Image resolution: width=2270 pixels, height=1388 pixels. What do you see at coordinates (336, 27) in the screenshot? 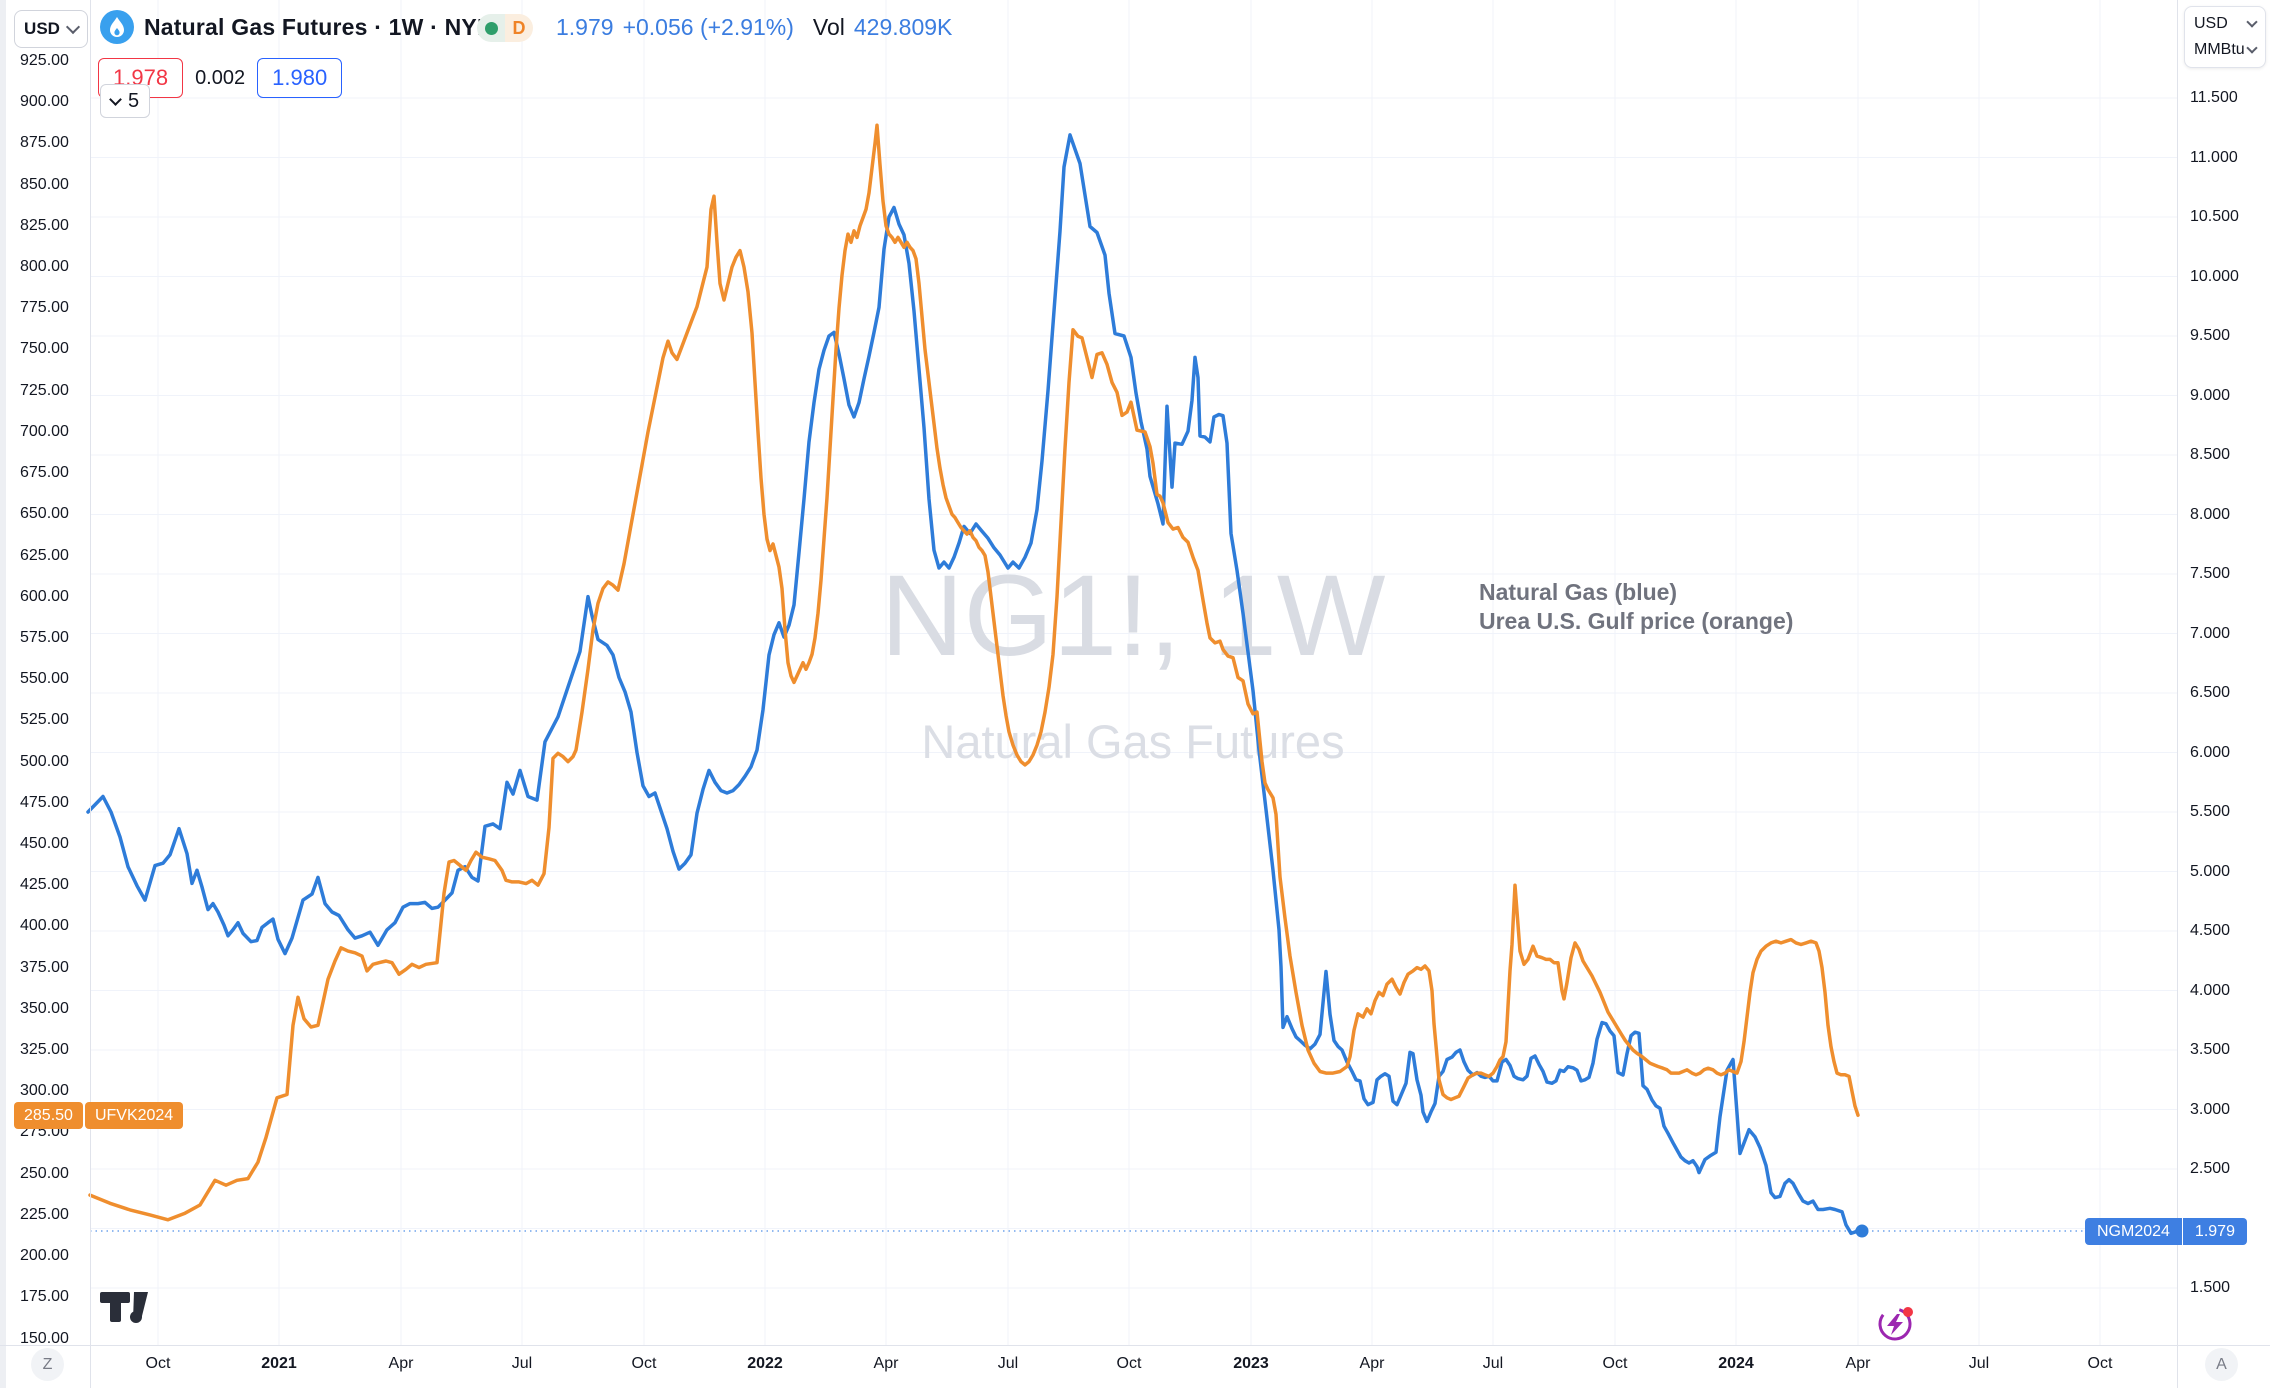
I see `symbol-title: Natural Gas Futures · 1W · NYMEX` at bounding box center [336, 27].